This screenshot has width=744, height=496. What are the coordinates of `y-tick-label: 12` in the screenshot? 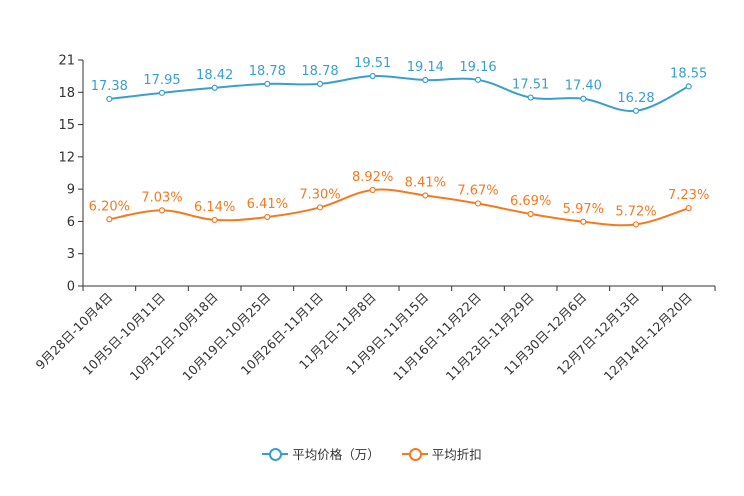 It's located at (66, 157).